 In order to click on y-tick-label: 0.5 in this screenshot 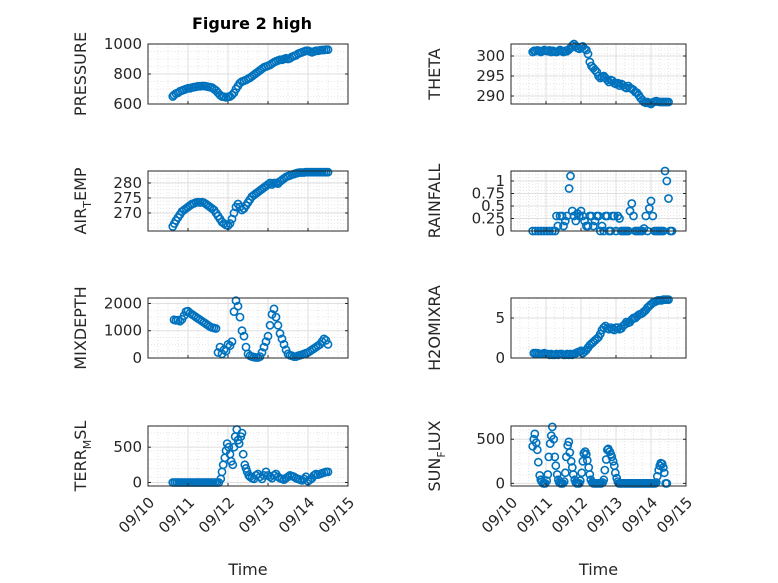, I will do `click(493, 206)`.